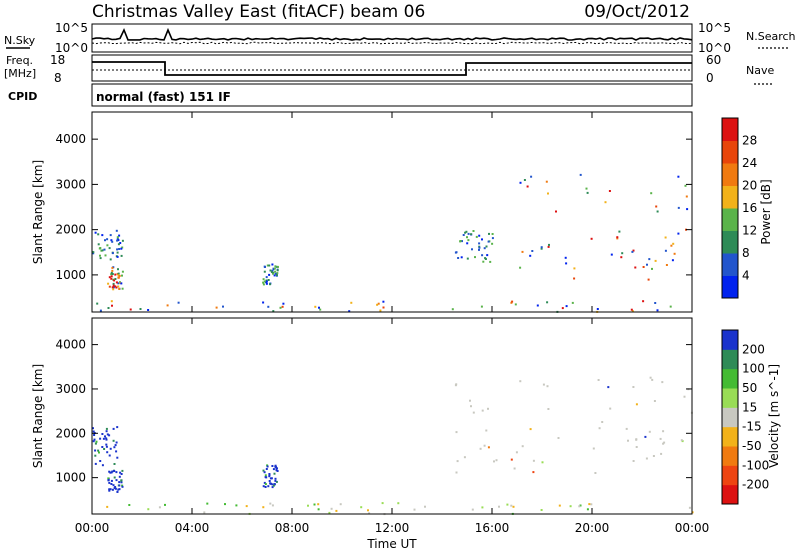 This screenshot has width=800, height=554. What do you see at coordinates (70, 184) in the screenshot?
I see `y-tick-label: 3000` at bounding box center [70, 184].